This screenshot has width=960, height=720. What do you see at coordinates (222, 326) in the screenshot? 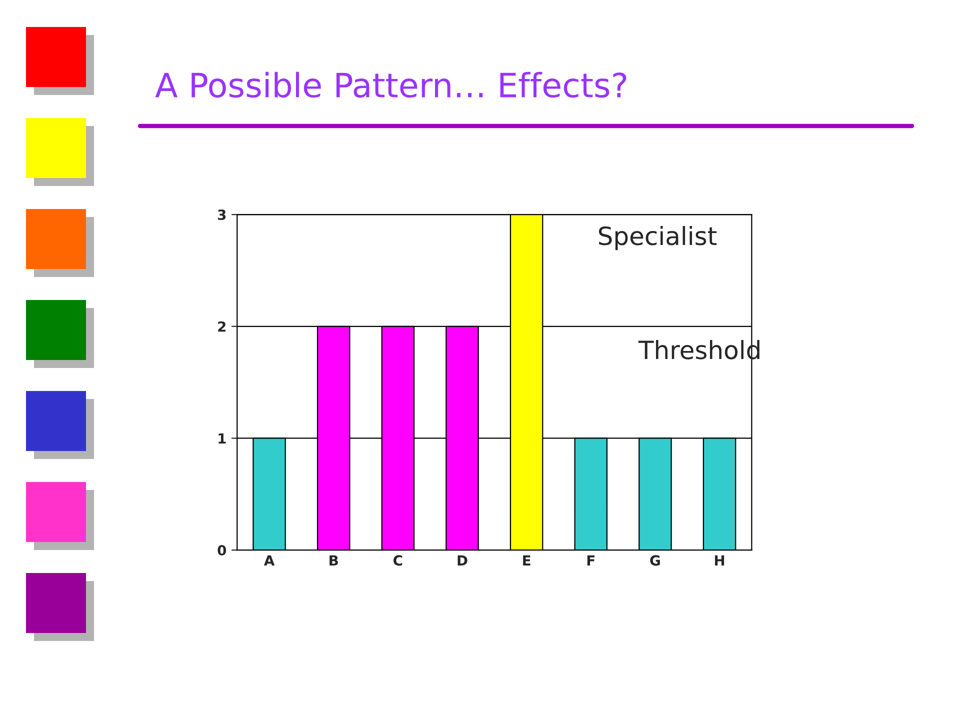
I see `y-tick-label: 2` at bounding box center [222, 326].